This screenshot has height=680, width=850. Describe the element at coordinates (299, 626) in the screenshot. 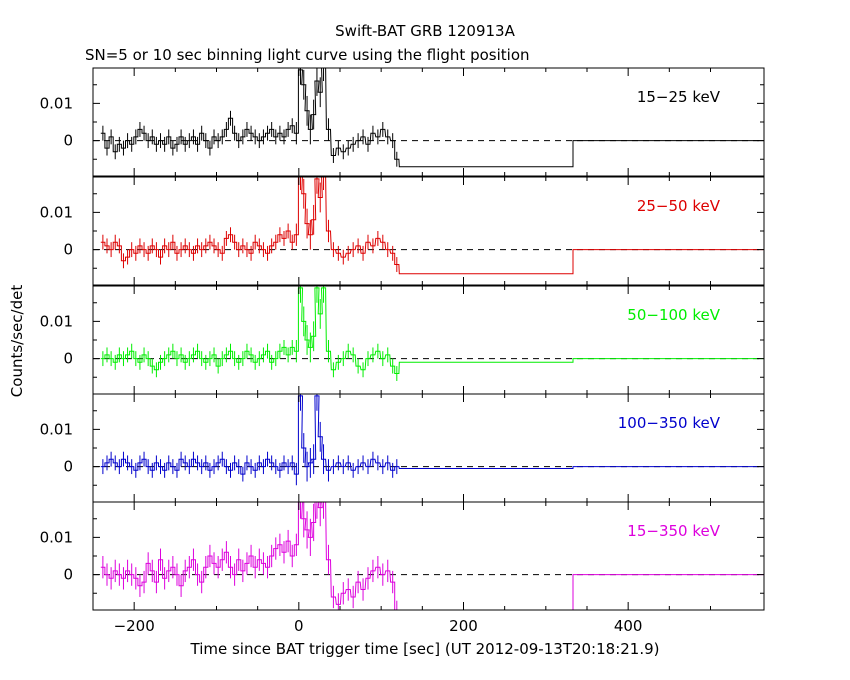

I see `x-tick-label: 0` at that location.